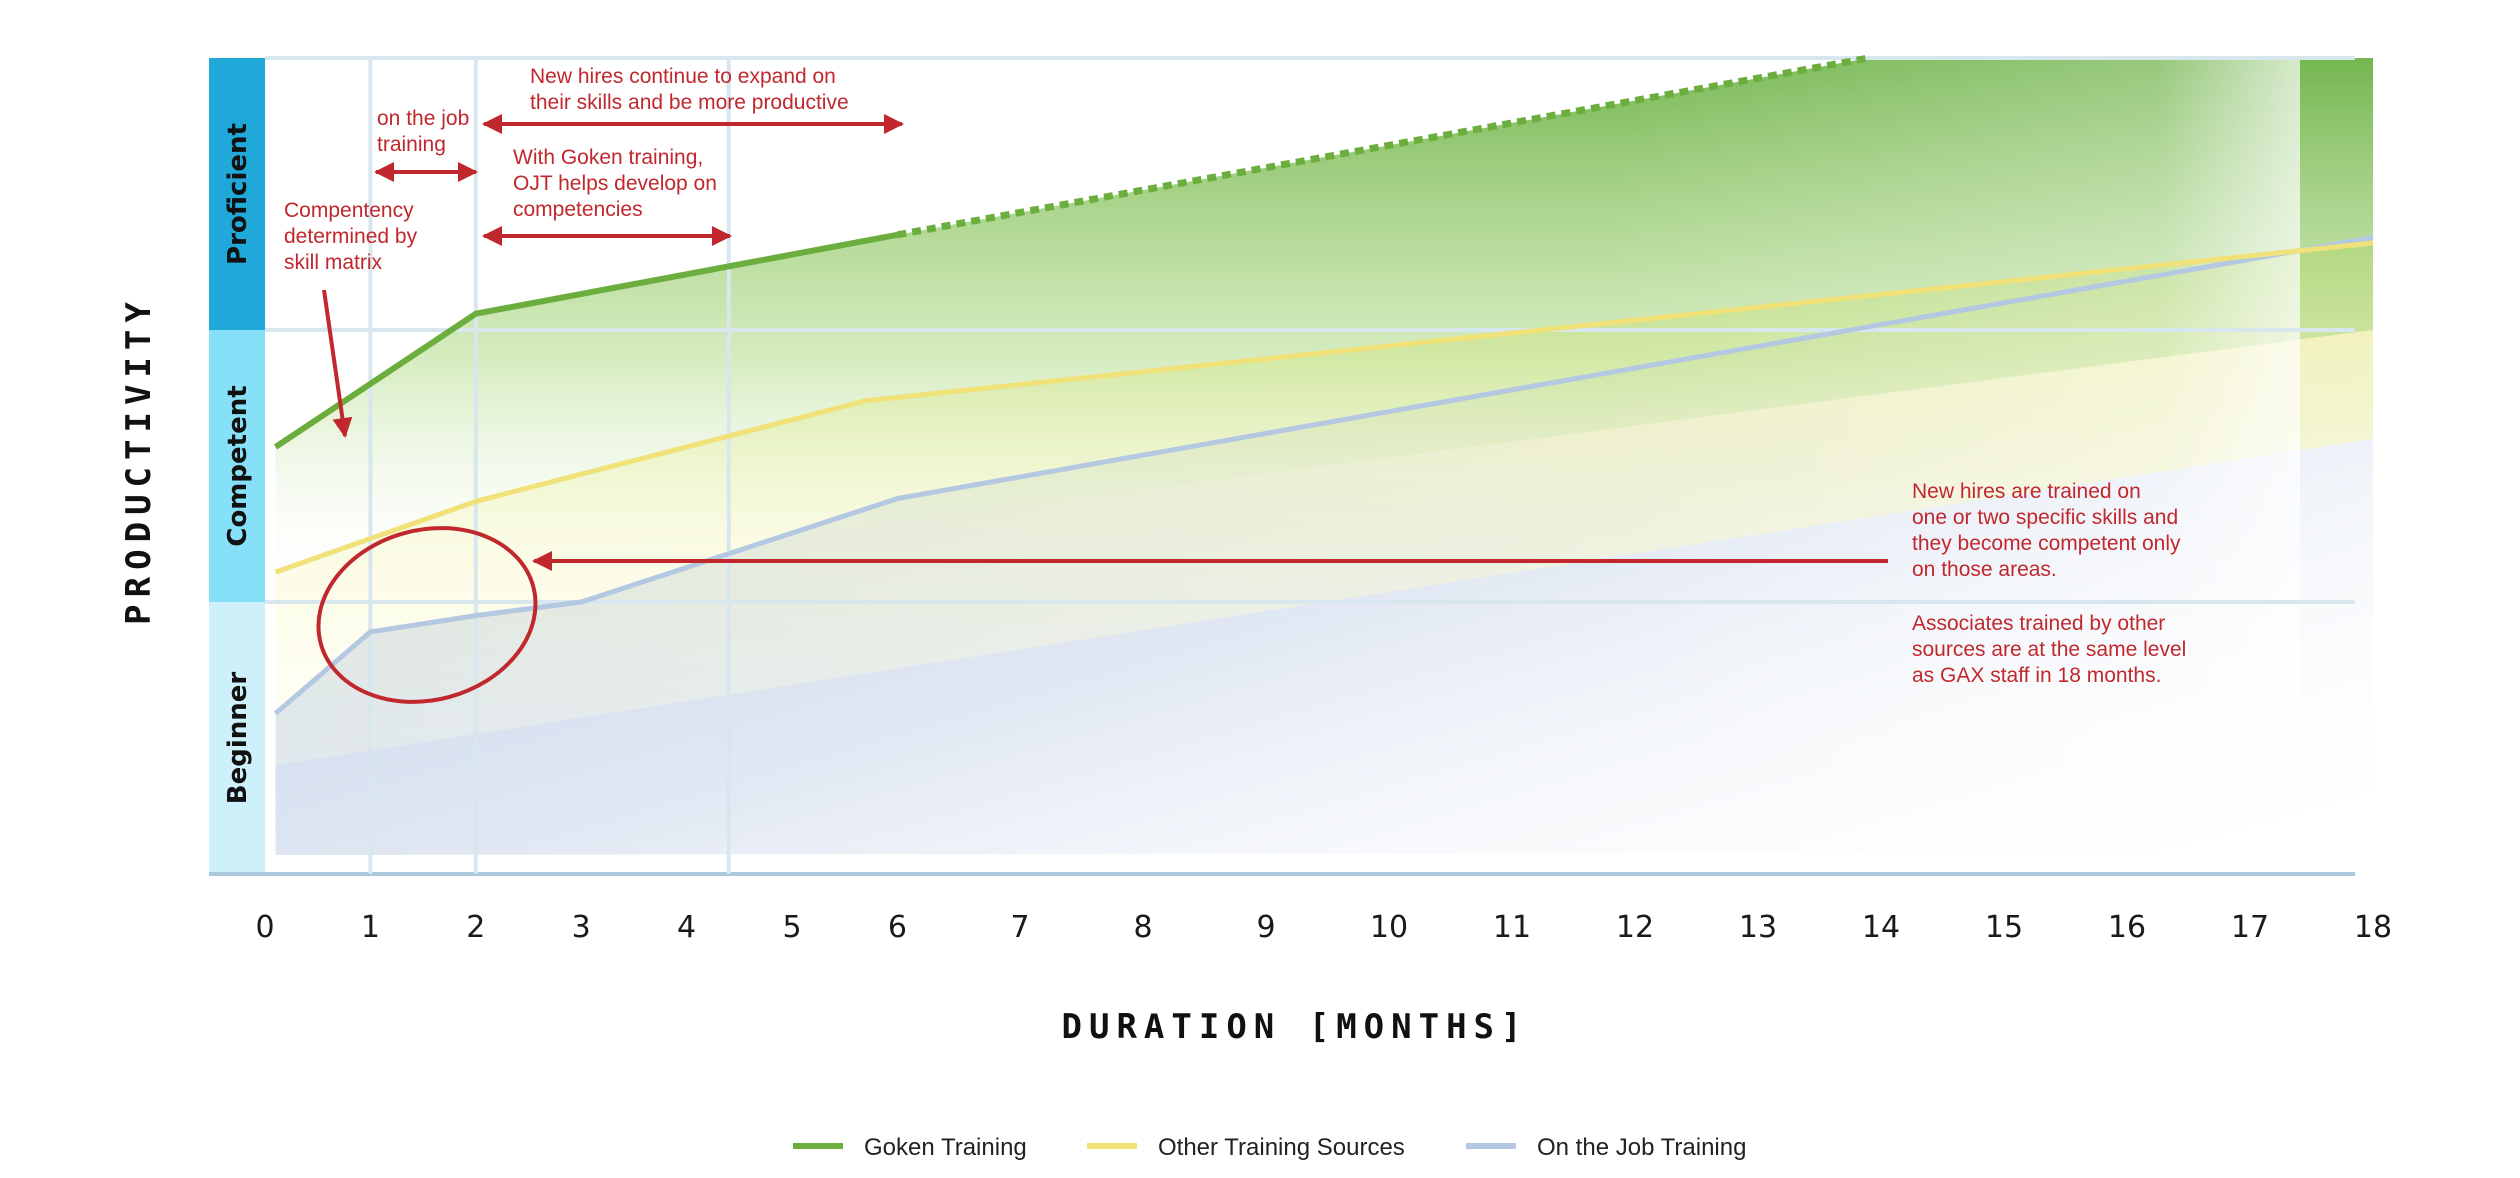  I want to click on annotation-line: as GAX staff in 18 months., so click(2036, 675).